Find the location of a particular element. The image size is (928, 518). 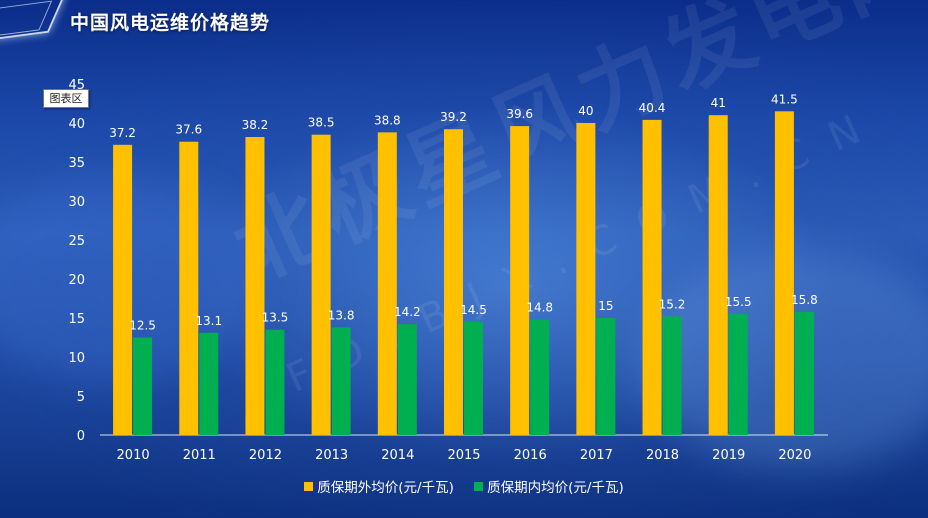

bar-series-2-2013 is located at coordinates (341, 381).